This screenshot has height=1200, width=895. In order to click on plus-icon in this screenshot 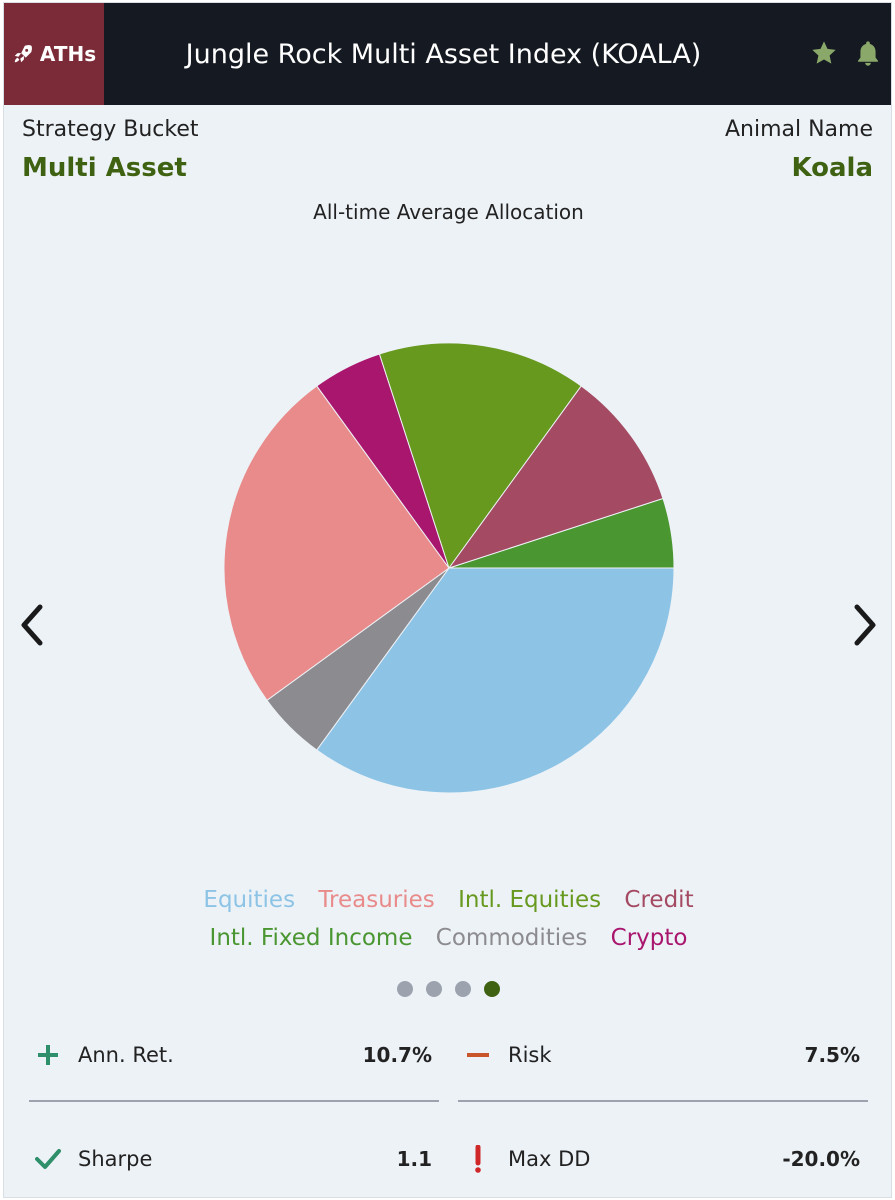, I will do `click(48, 1055)`.